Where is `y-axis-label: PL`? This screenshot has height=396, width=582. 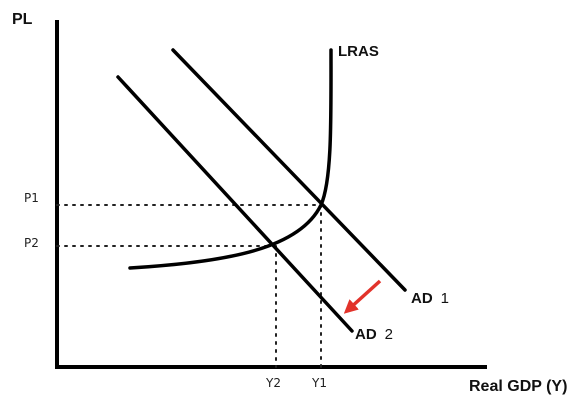
y-axis-label: PL is located at coordinates (22, 19).